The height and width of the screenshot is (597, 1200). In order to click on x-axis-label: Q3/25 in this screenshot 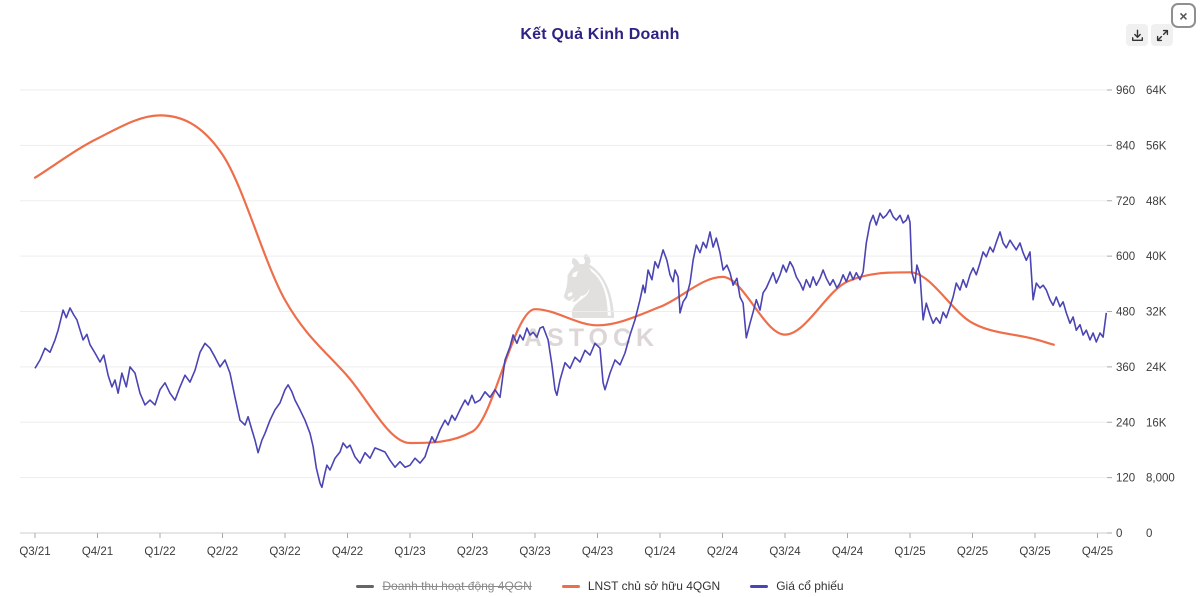, I will do `click(1034, 552)`.